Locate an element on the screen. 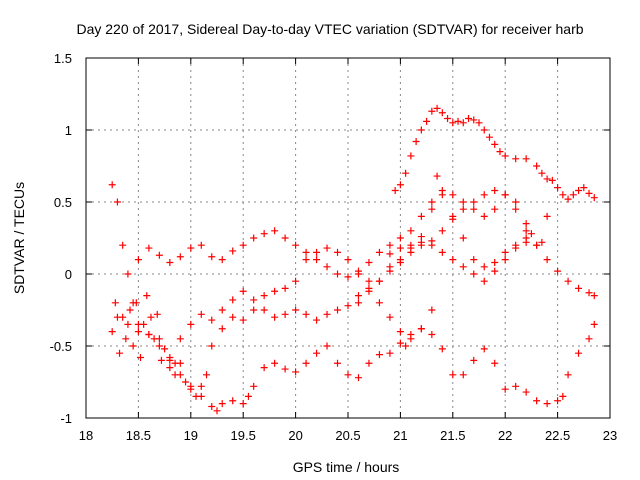 This screenshot has width=640, height=480. x-tick-label: 19.5 is located at coordinates (243, 435).